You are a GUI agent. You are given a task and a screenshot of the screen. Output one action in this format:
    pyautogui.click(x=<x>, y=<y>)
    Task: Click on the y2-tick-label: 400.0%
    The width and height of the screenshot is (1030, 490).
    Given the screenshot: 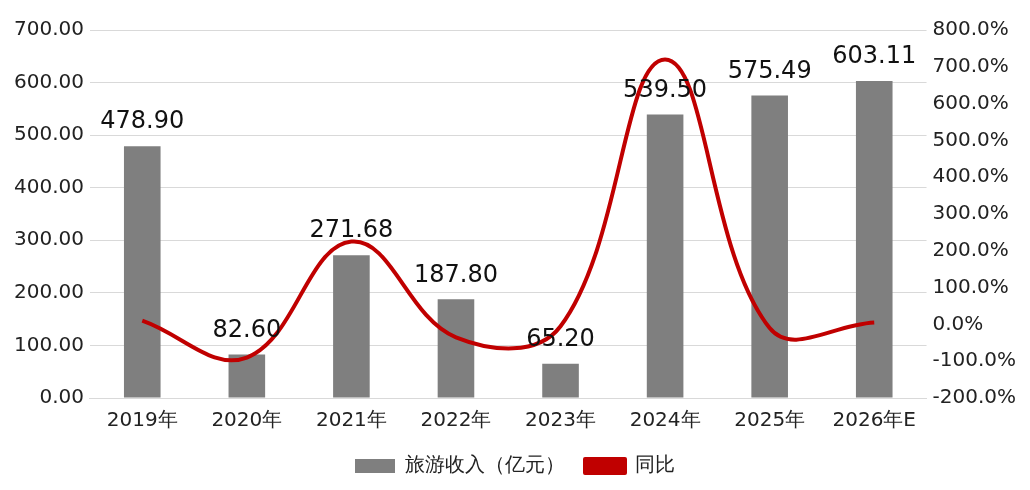 What is the action you would take?
    pyautogui.click(x=970, y=175)
    